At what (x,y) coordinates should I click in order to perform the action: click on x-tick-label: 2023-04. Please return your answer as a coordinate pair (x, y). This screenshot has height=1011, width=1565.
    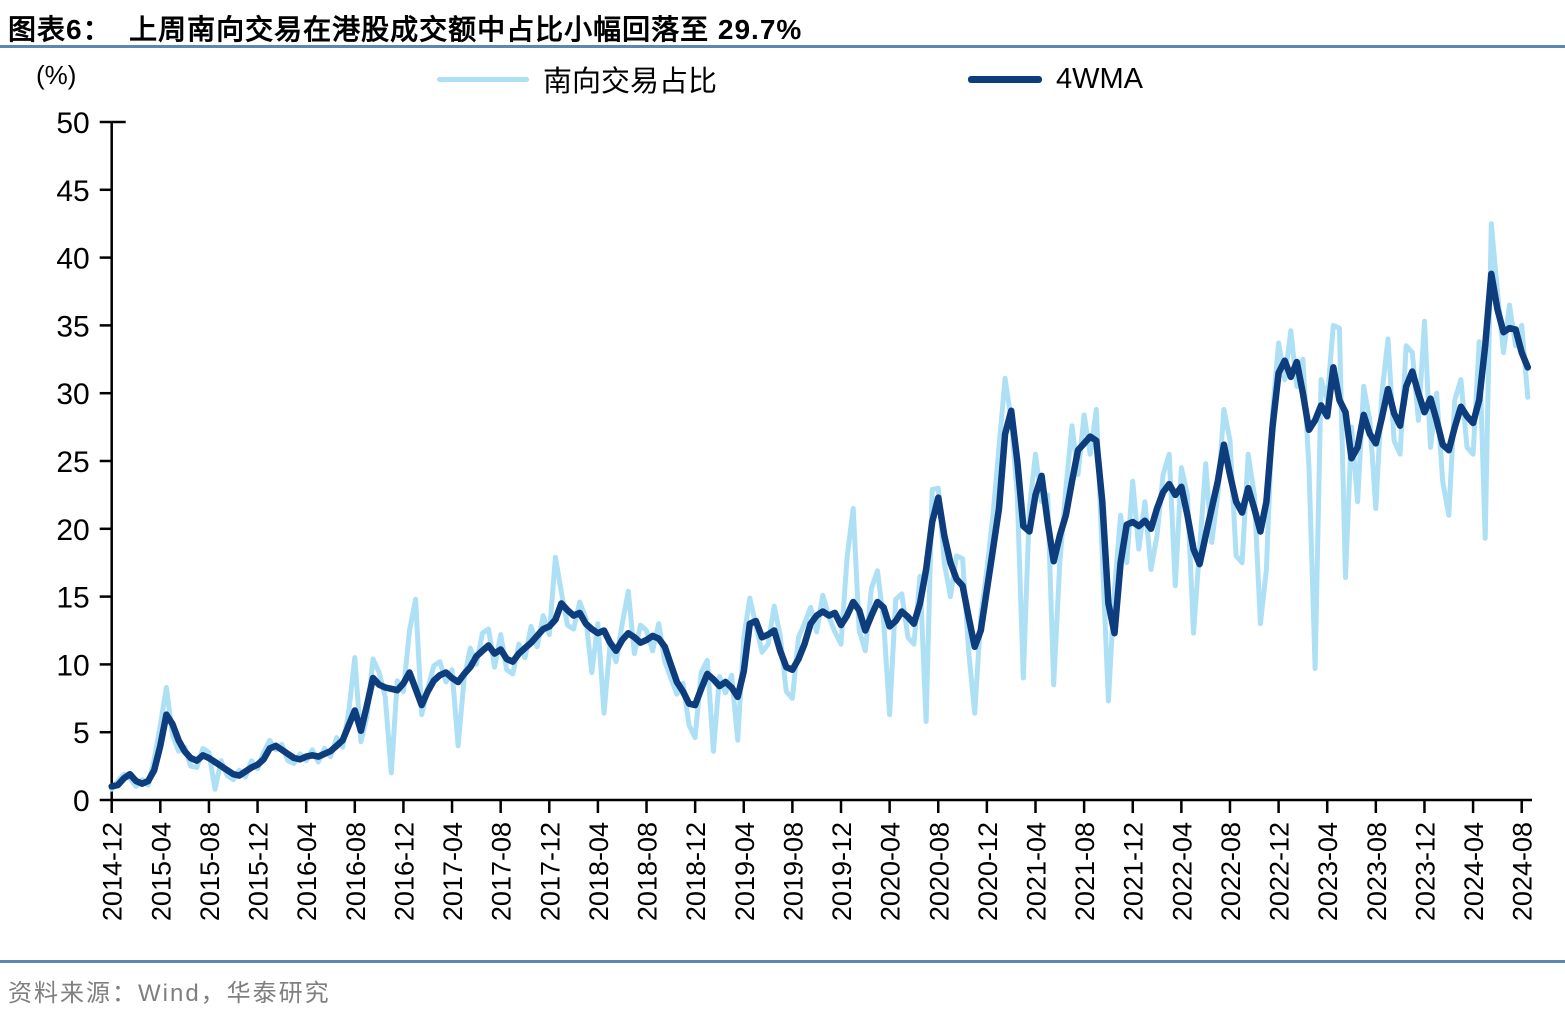
    Looking at the image, I should click on (1328, 871).